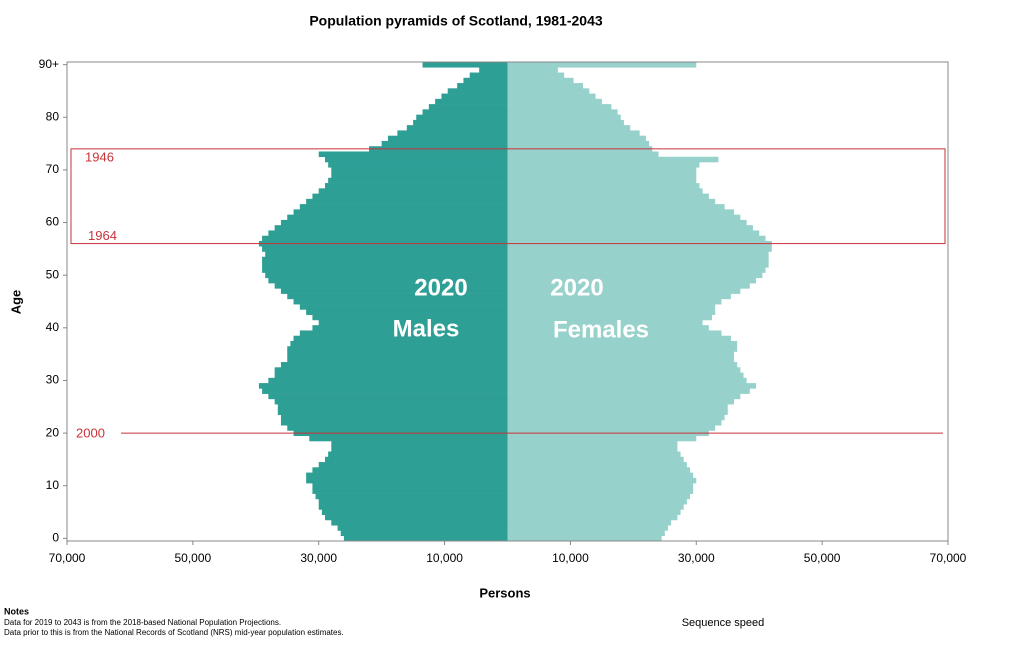  Describe the element at coordinates (601, 329) in the screenshot. I see `series-label: Females` at that location.